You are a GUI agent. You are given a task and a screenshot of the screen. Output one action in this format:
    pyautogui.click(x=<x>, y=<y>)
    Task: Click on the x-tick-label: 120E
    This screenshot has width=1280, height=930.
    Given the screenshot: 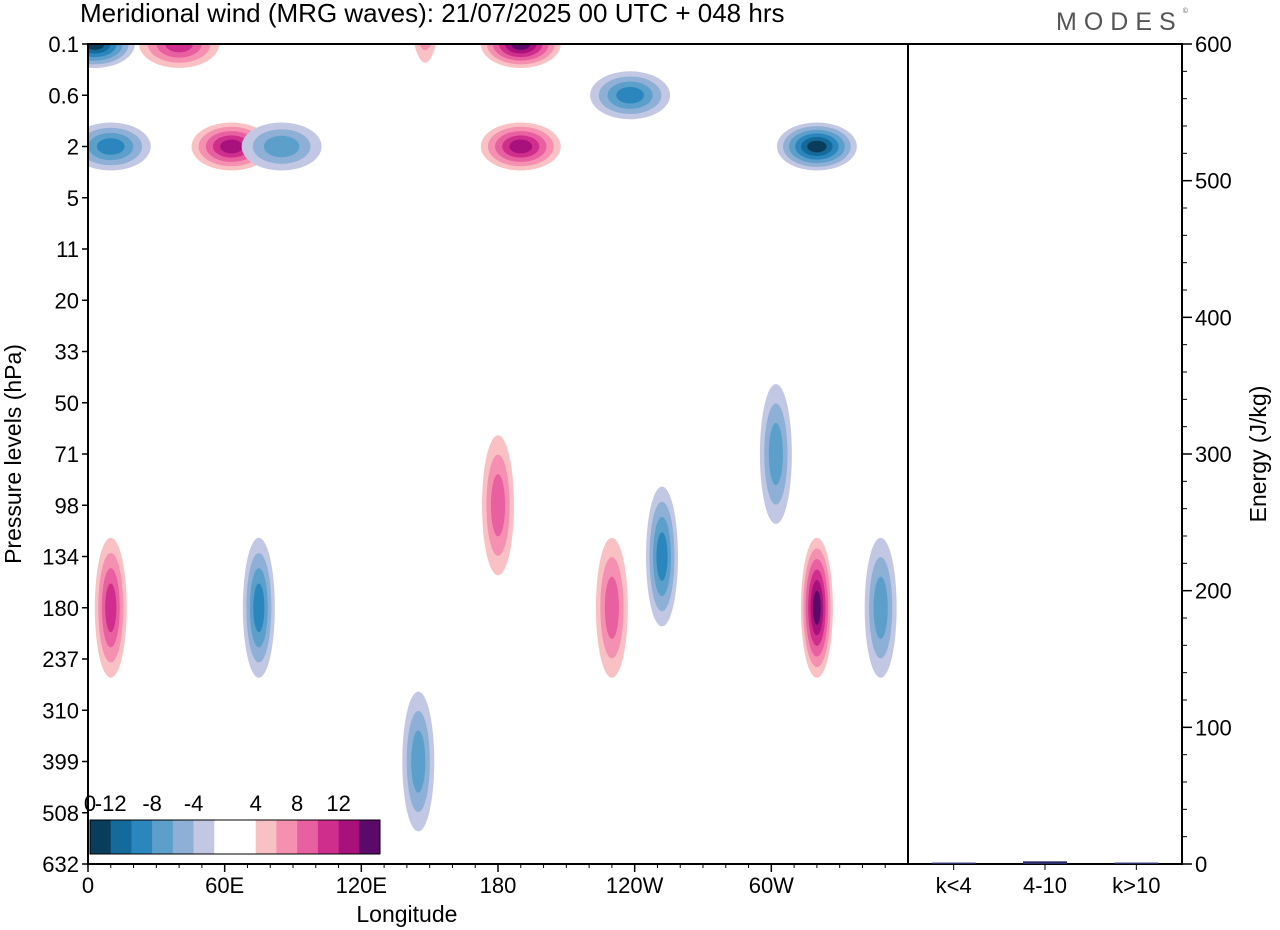 What is the action you would take?
    pyautogui.click(x=361, y=885)
    